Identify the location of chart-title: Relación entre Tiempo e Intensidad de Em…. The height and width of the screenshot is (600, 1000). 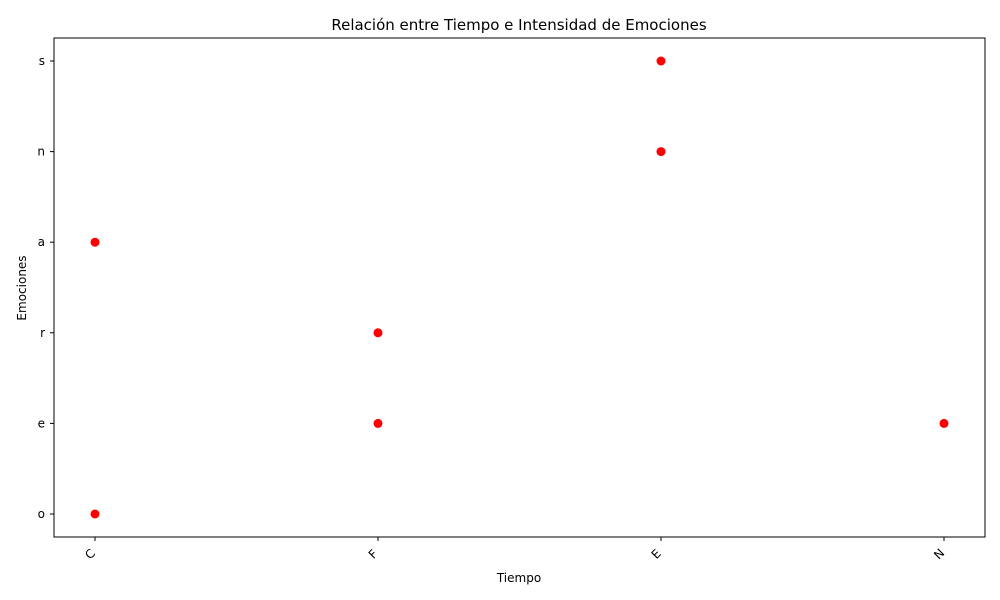
(518, 25).